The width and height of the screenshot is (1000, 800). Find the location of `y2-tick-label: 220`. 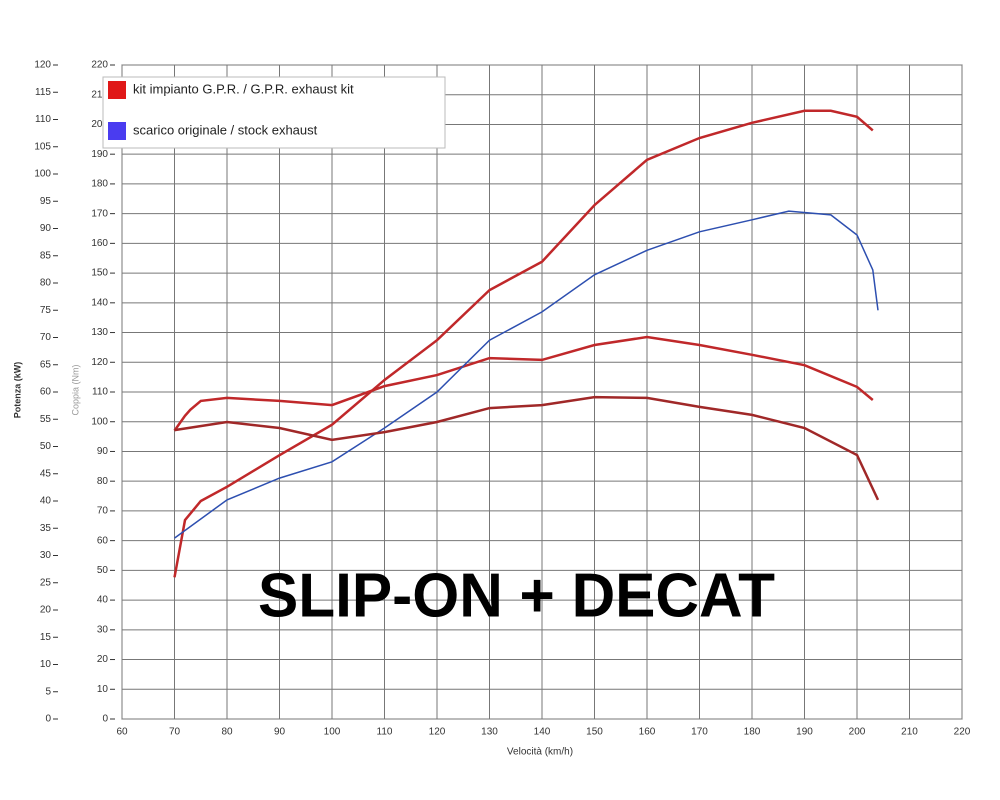

y2-tick-label: 220 is located at coordinates (99, 65).